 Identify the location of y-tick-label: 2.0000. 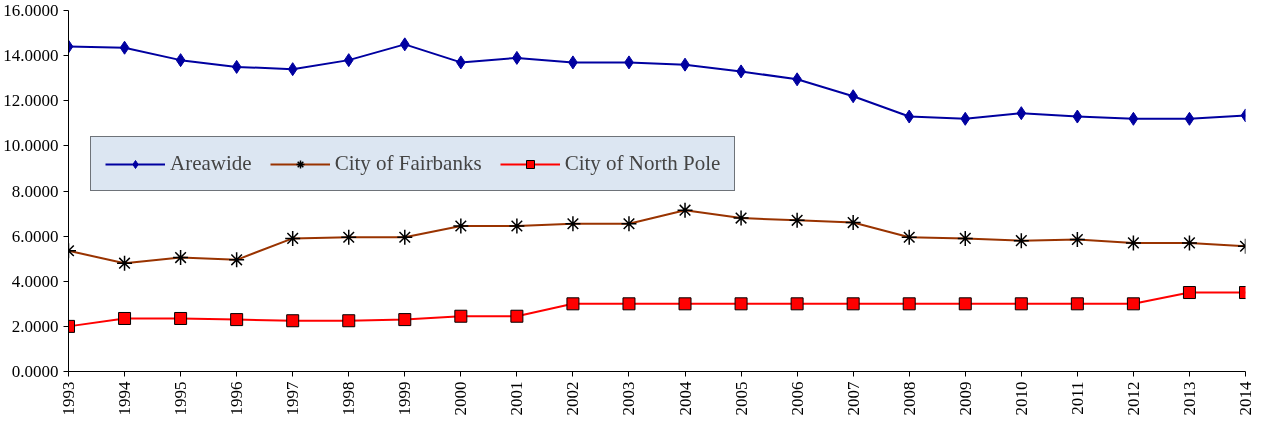
(35, 326).